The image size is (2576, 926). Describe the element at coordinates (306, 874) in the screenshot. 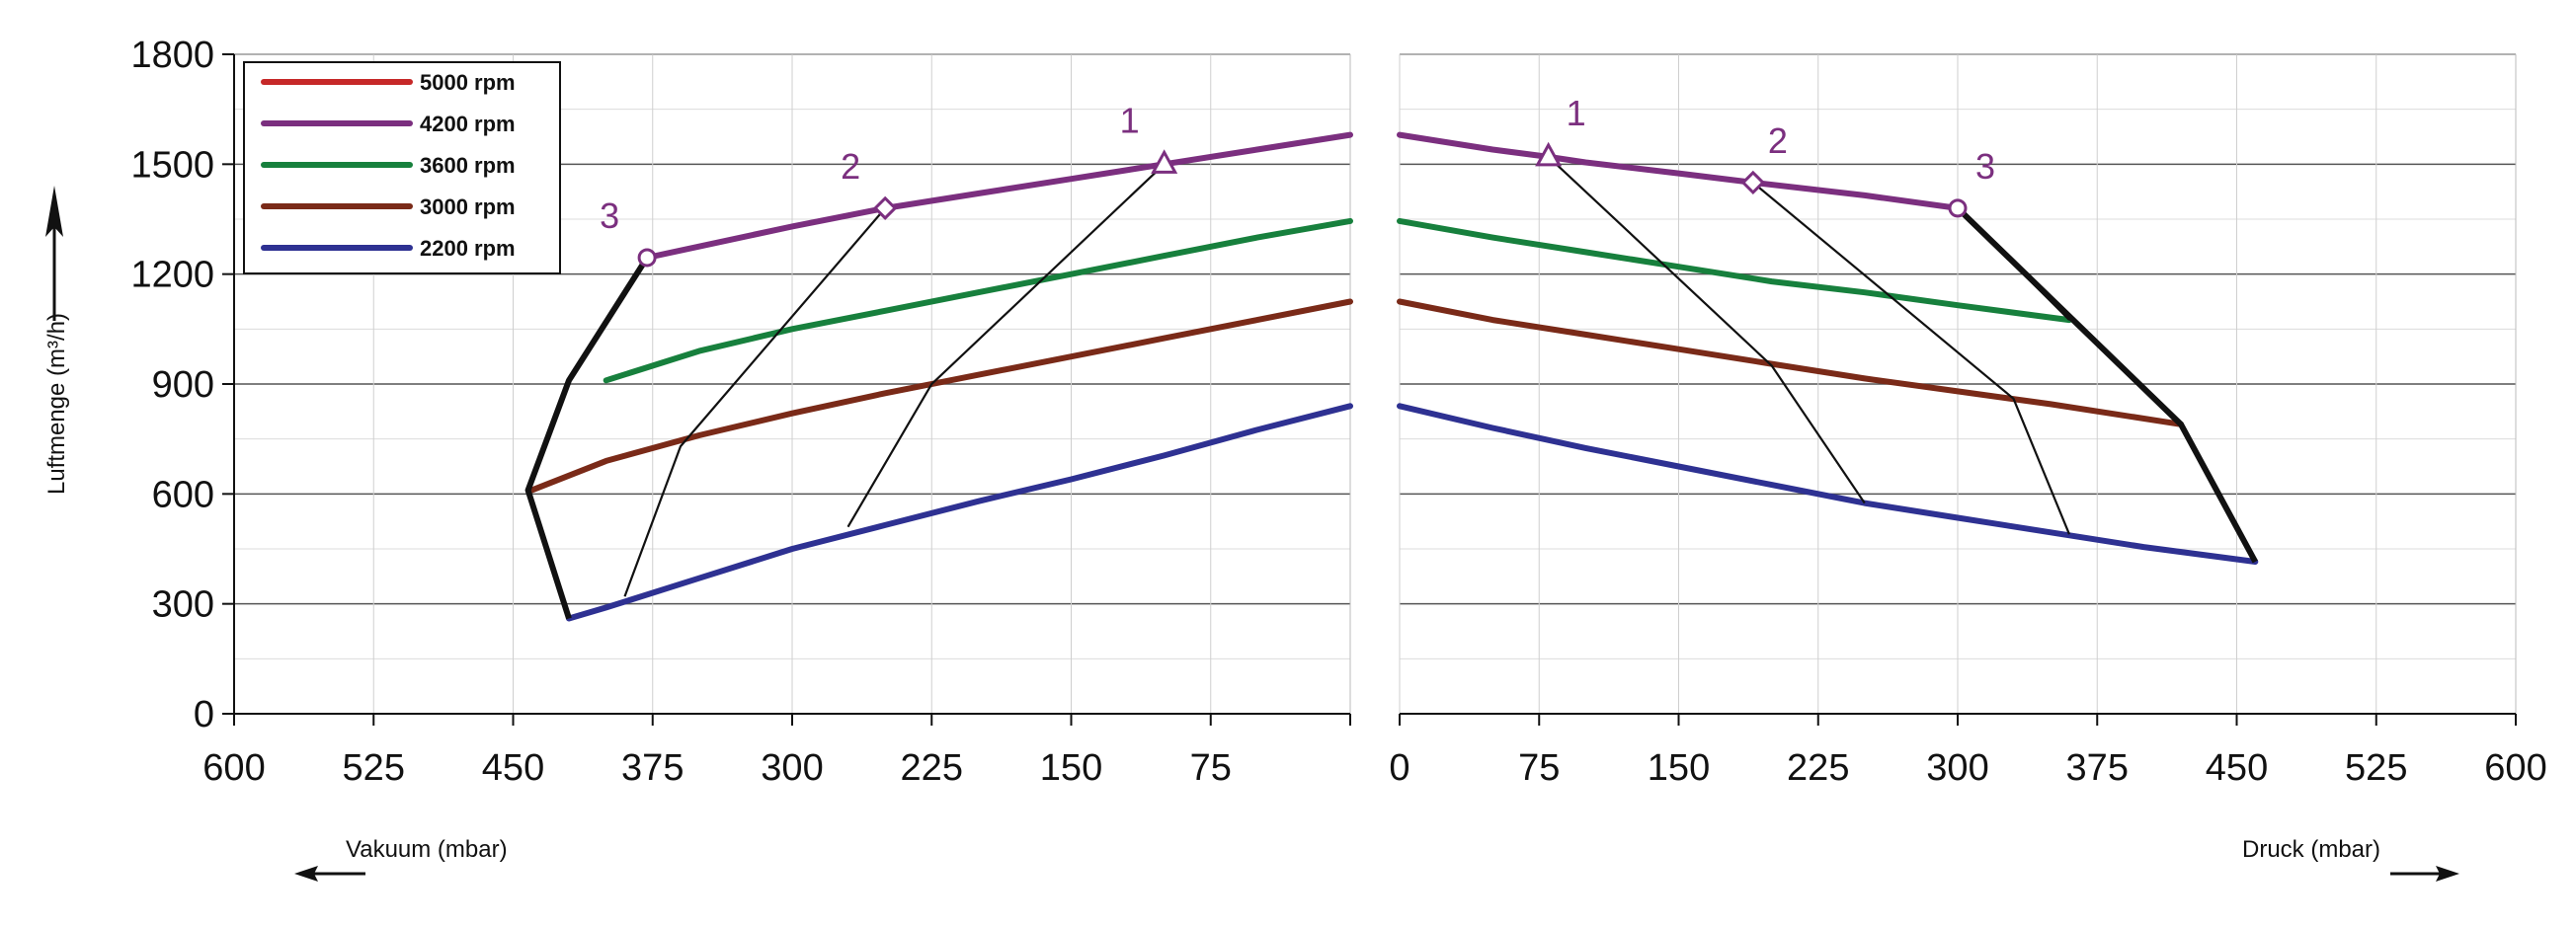

I see `vacuum-arrow-head` at that location.